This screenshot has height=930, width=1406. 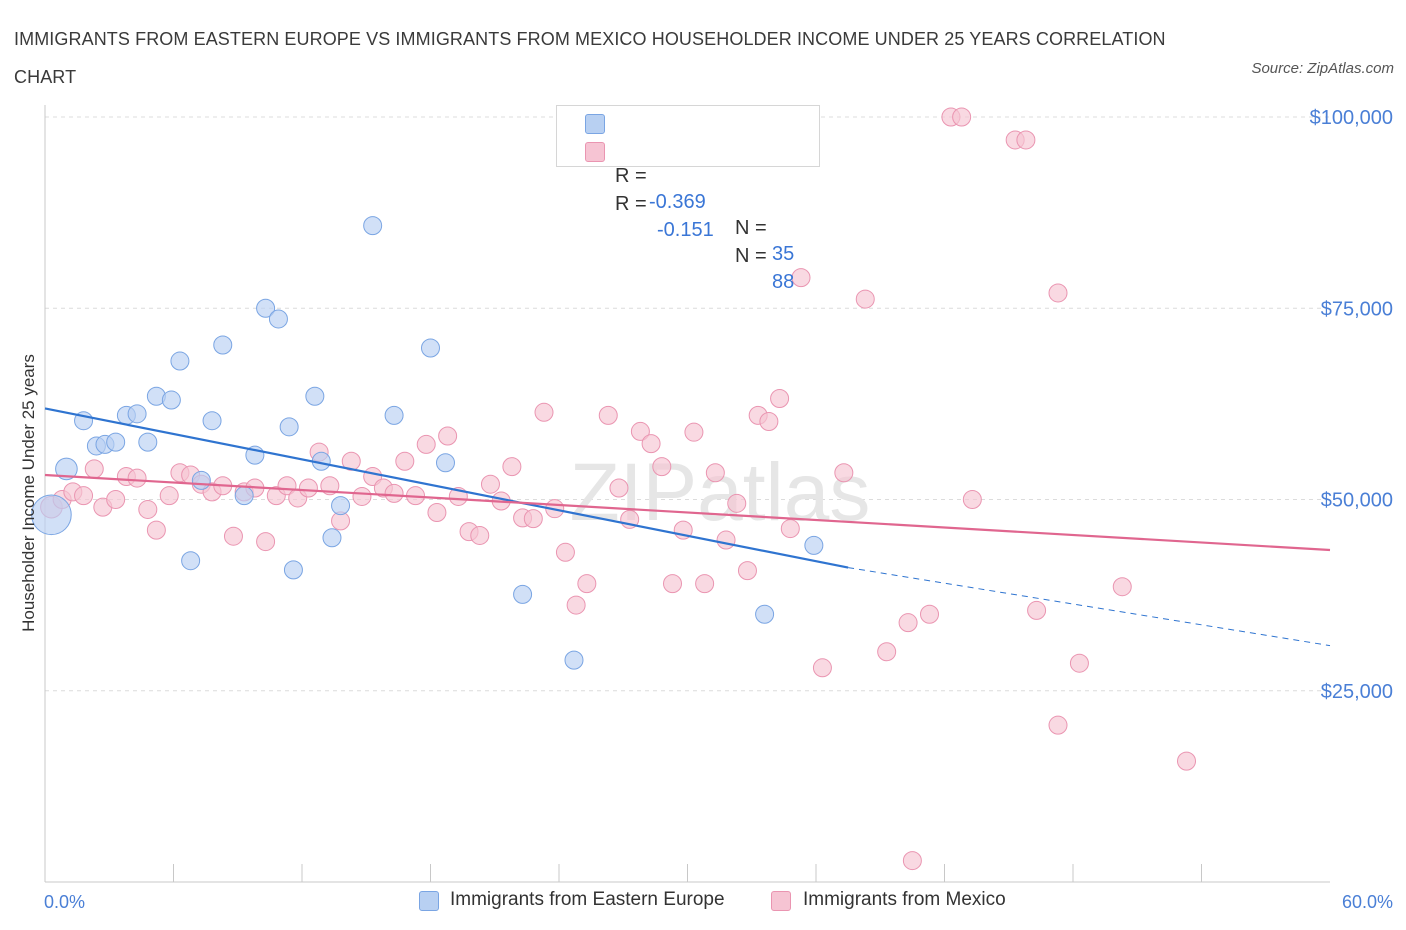 I want to click on stats-legend: R = -0.369 N = 35 R = -0.151 N = 88, so click(x=688, y=199).